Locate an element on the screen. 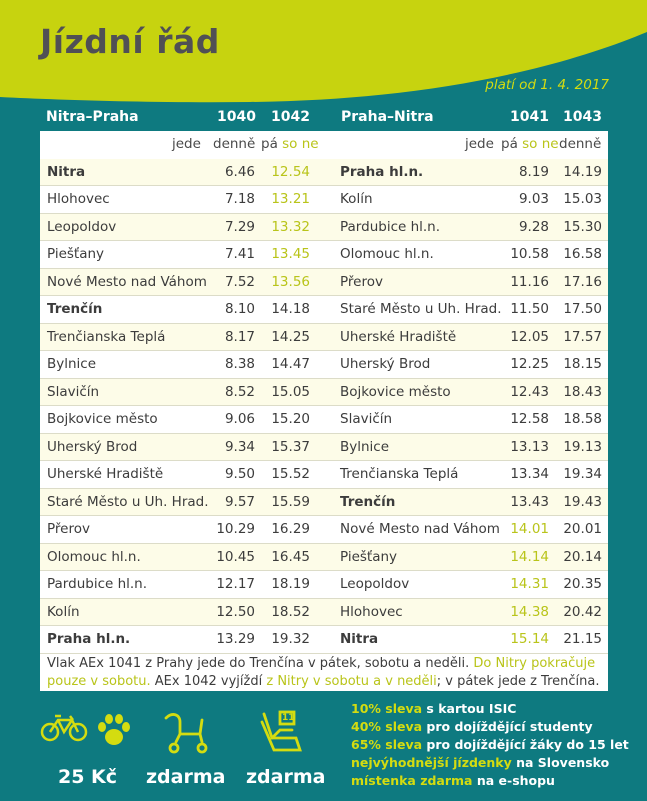  time-right-1: 11.16 is located at coordinates (529, 281).